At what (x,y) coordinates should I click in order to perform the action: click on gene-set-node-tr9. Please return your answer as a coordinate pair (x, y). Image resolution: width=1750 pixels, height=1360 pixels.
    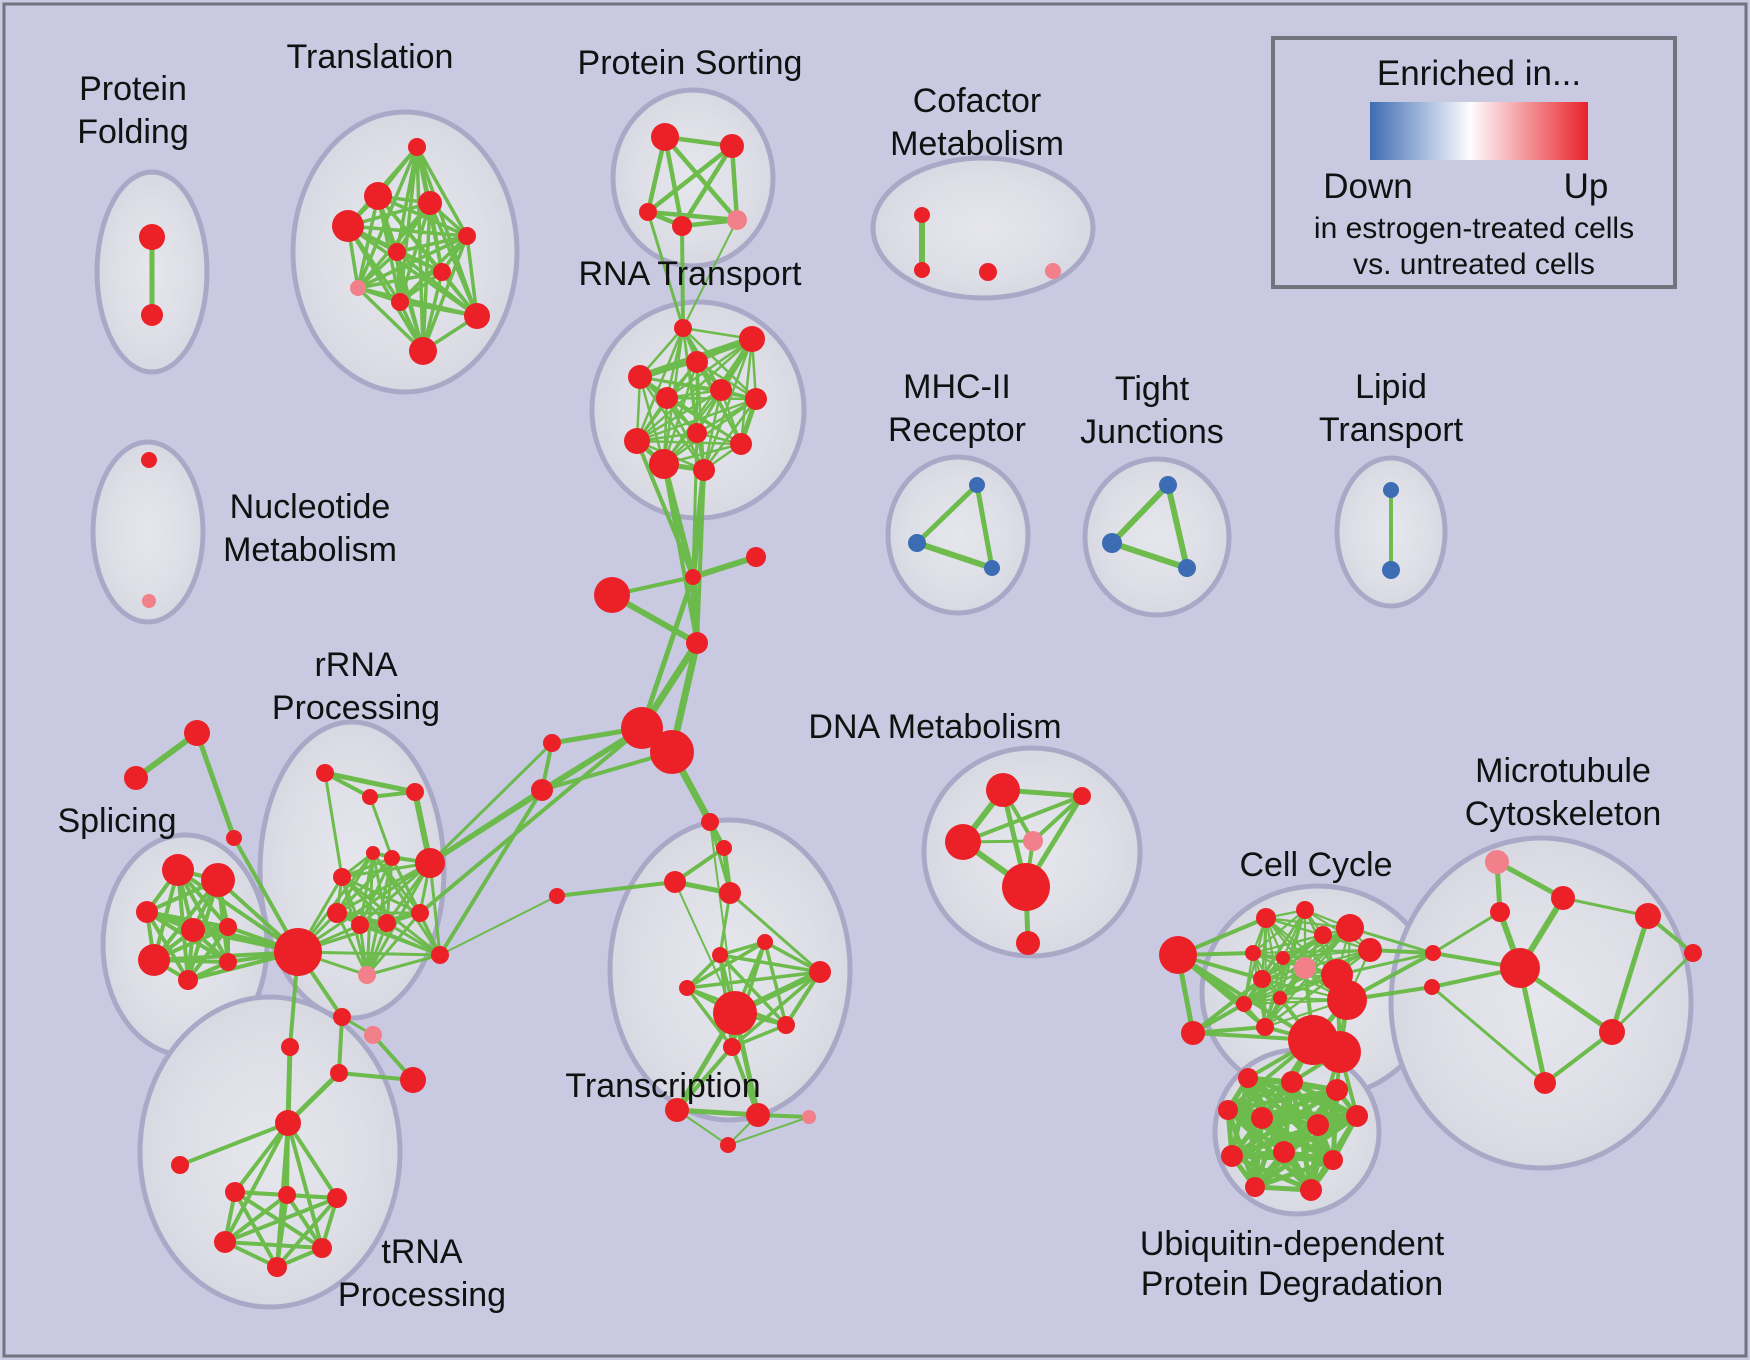
    Looking at the image, I should click on (687, 988).